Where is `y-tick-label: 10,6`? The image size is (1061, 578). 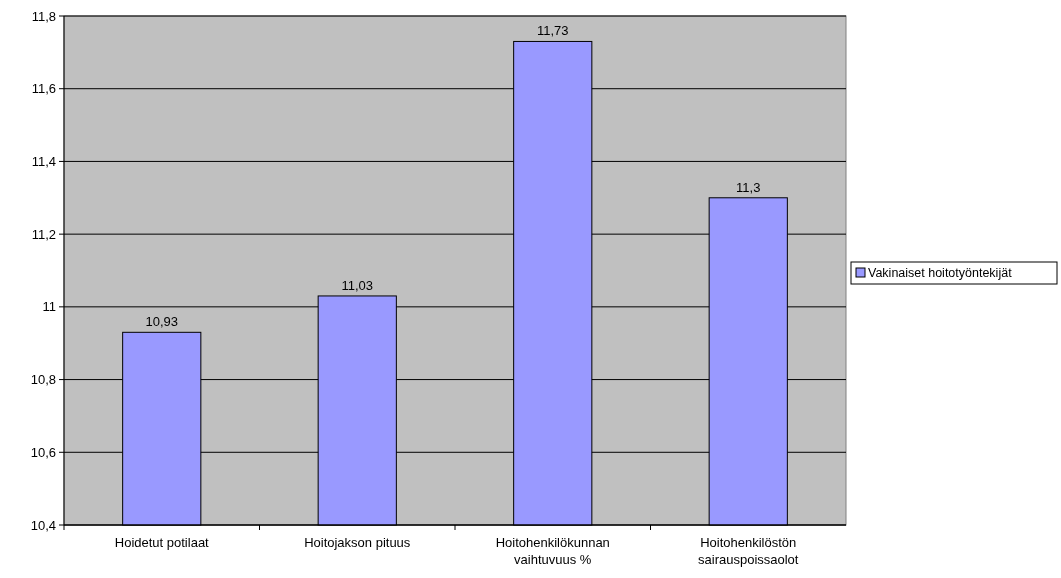
y-tick-label: 10,6 is located at coordinates (43, 452).